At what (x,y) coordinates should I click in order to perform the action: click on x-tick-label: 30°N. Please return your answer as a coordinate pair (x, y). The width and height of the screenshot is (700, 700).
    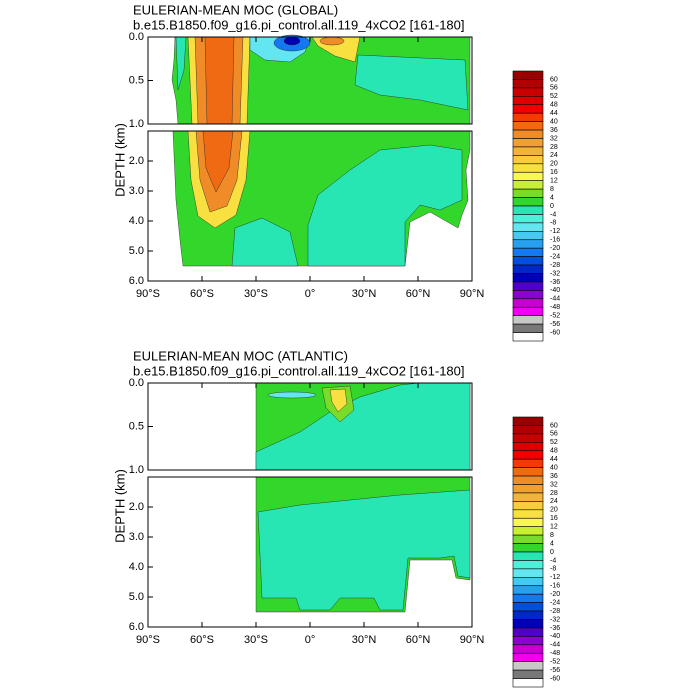
    Looking at the image, I should click on (364, 294).